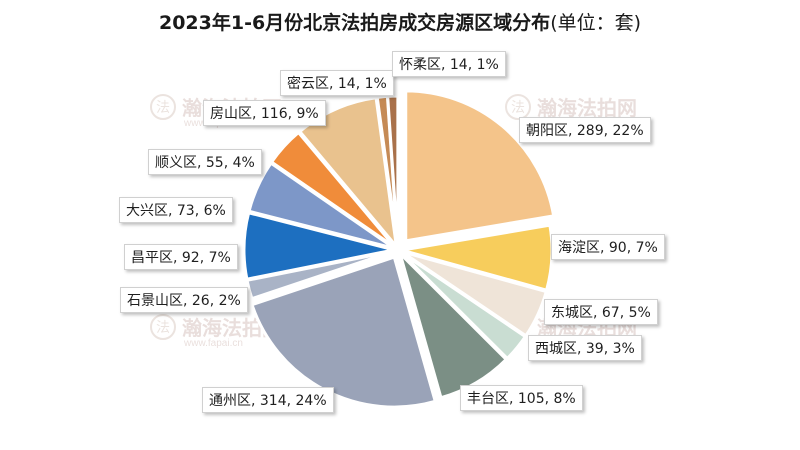  What do you see at coordinates (337, 83) in the screenshot?
I see `slice-label-miyun: 密云区, 14, 1%` at bounding box center [337, 83].